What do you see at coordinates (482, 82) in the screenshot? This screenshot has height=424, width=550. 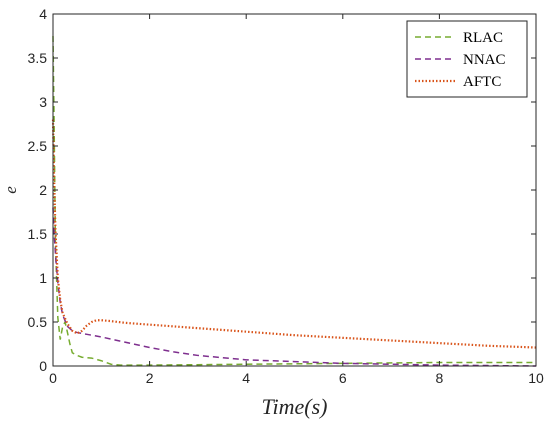 I see `legend-label-aftc: AFTC` at bounding box center [482, 82].